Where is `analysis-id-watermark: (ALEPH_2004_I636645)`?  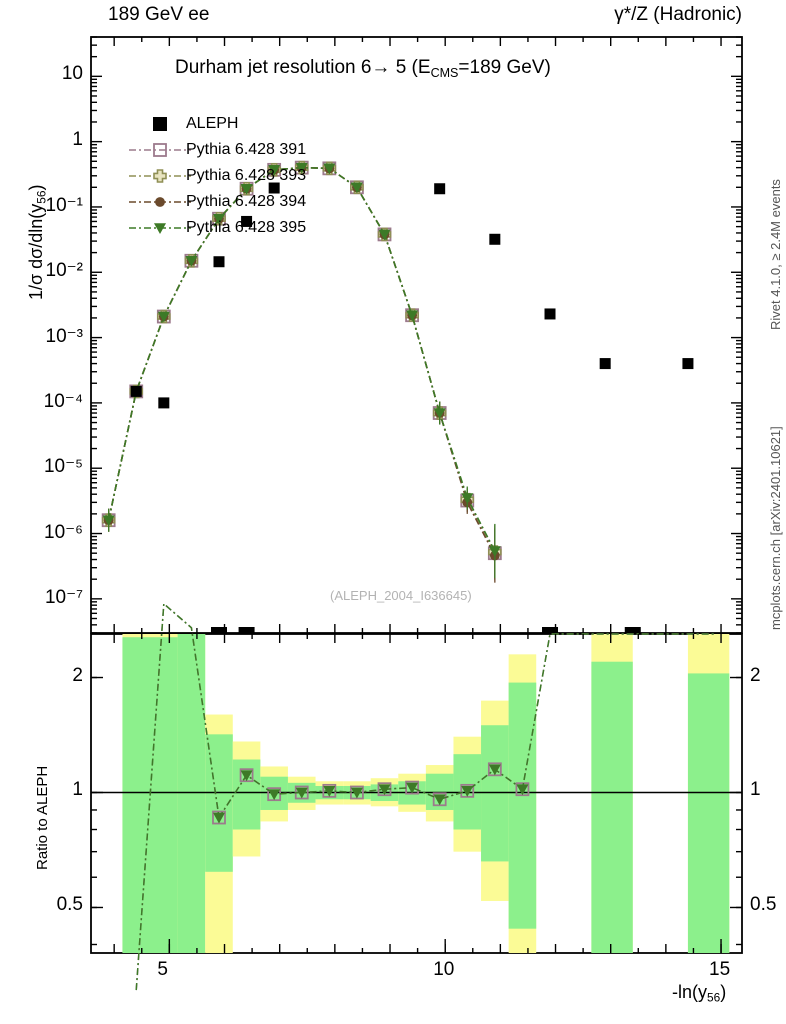
analysis-id-watermark: (ALEPH_2004_I636645) is located at coordinates (401, 595).